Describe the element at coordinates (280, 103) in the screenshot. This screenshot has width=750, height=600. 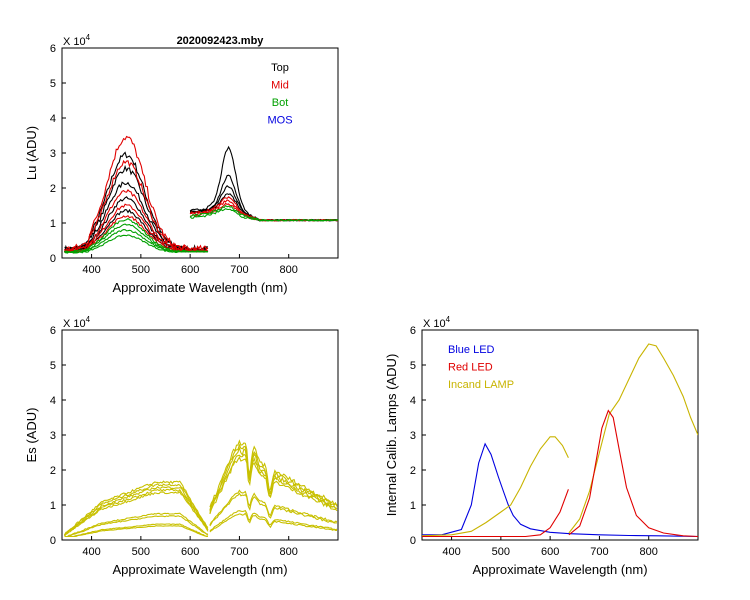
I see `legend-entry-bot: Bot` at that location.